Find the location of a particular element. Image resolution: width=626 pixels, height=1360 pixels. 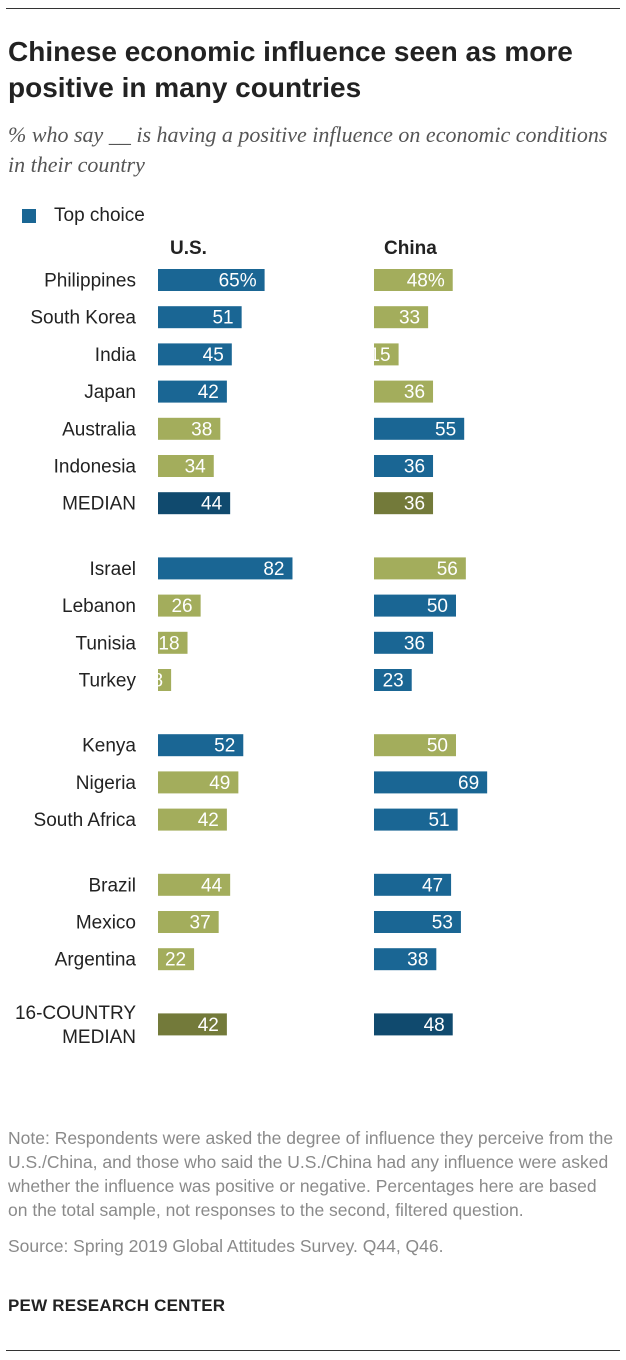

legend: Top choice is located at coordinates (83, 216).